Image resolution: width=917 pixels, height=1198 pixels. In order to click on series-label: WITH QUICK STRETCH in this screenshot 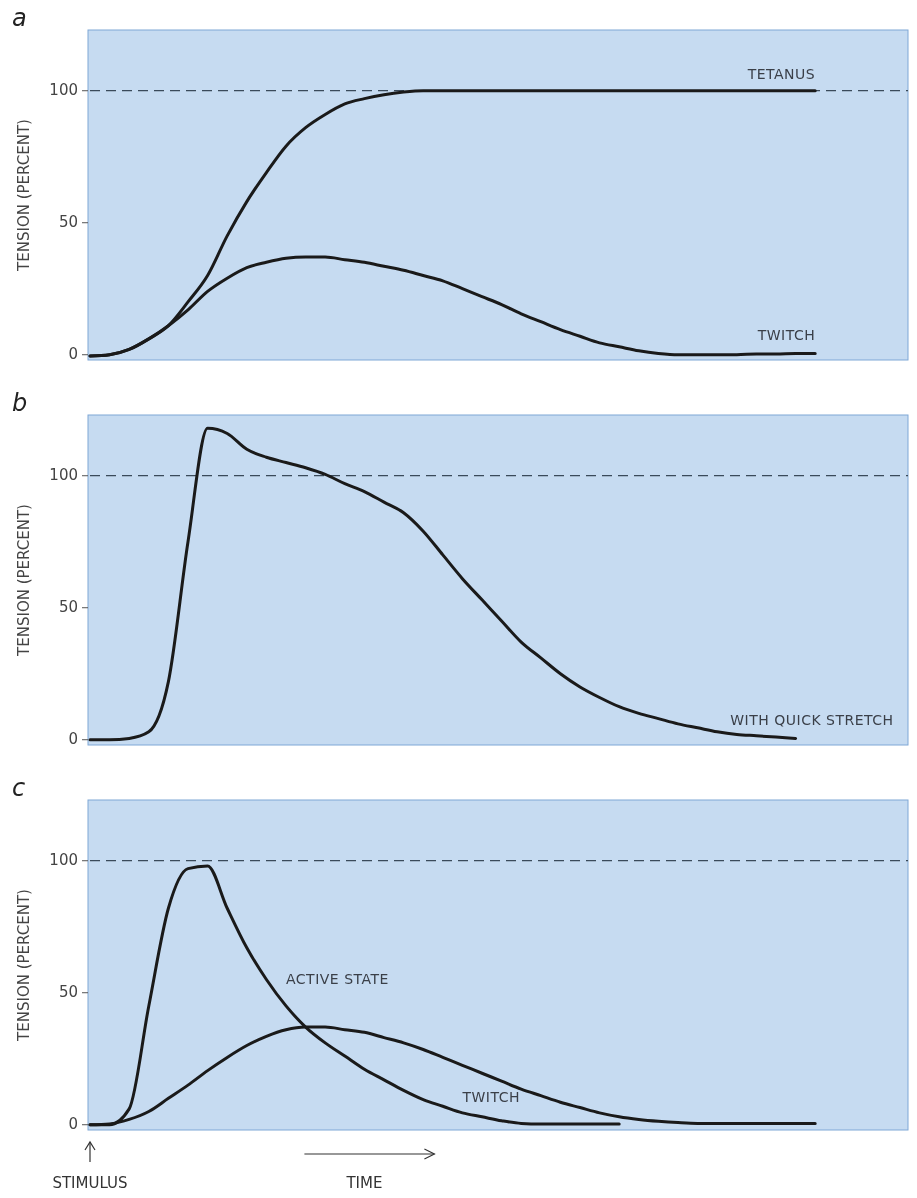, I will do `click(812, 720)`.